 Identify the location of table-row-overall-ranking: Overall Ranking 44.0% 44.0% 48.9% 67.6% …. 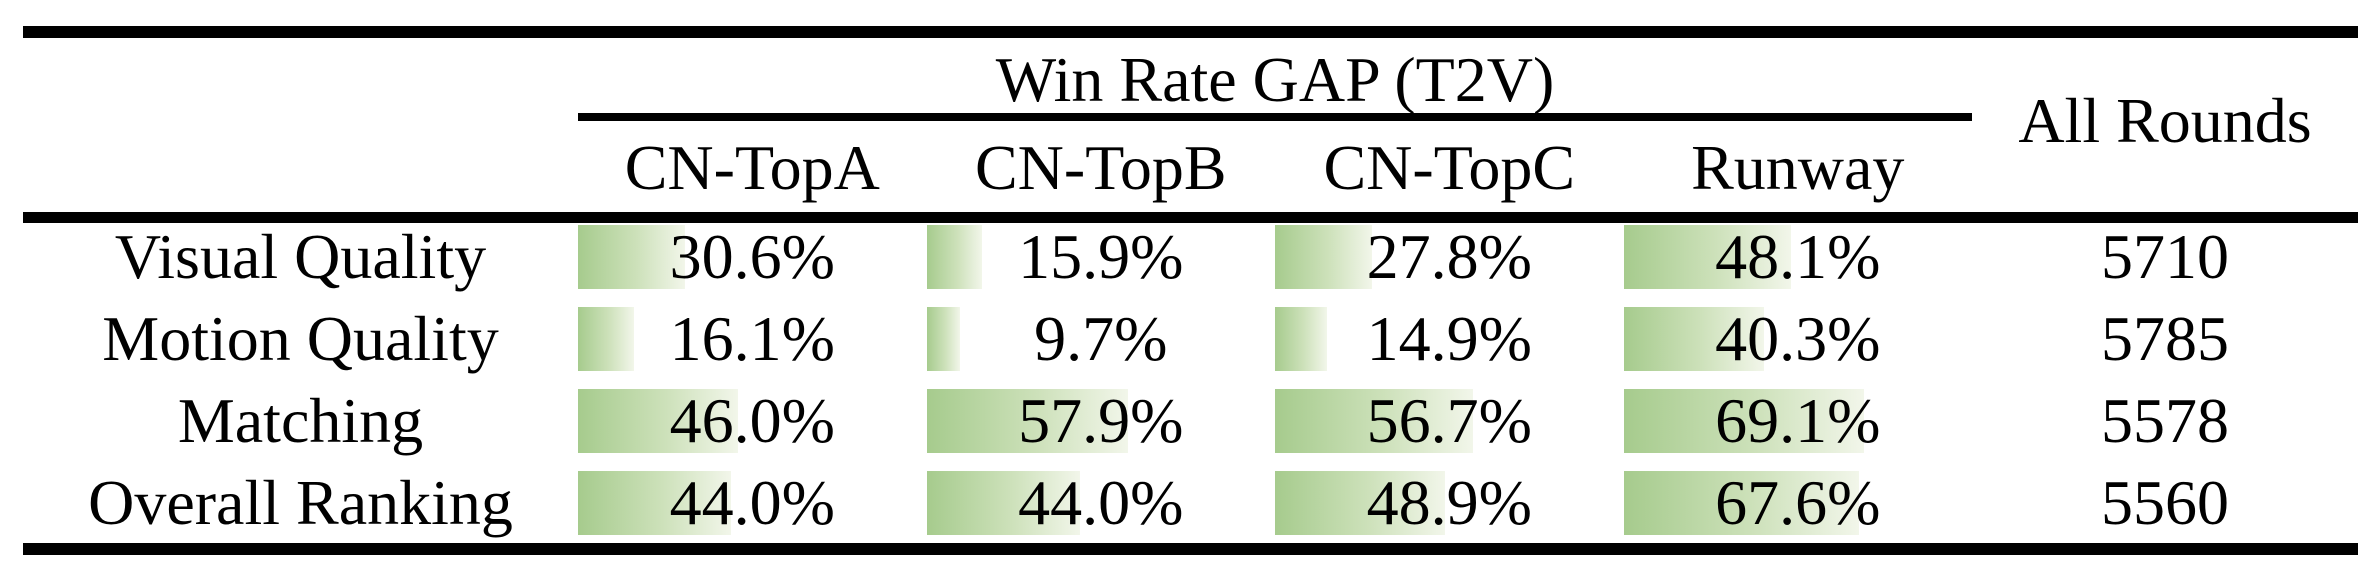
(1188, 503).